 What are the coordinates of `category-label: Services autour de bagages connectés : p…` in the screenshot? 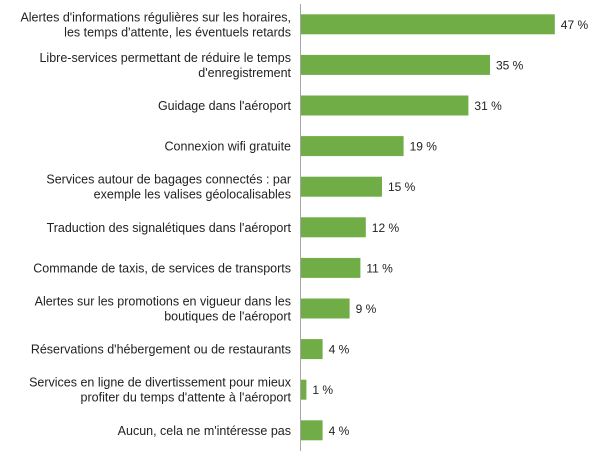 It's located at (168, 187).